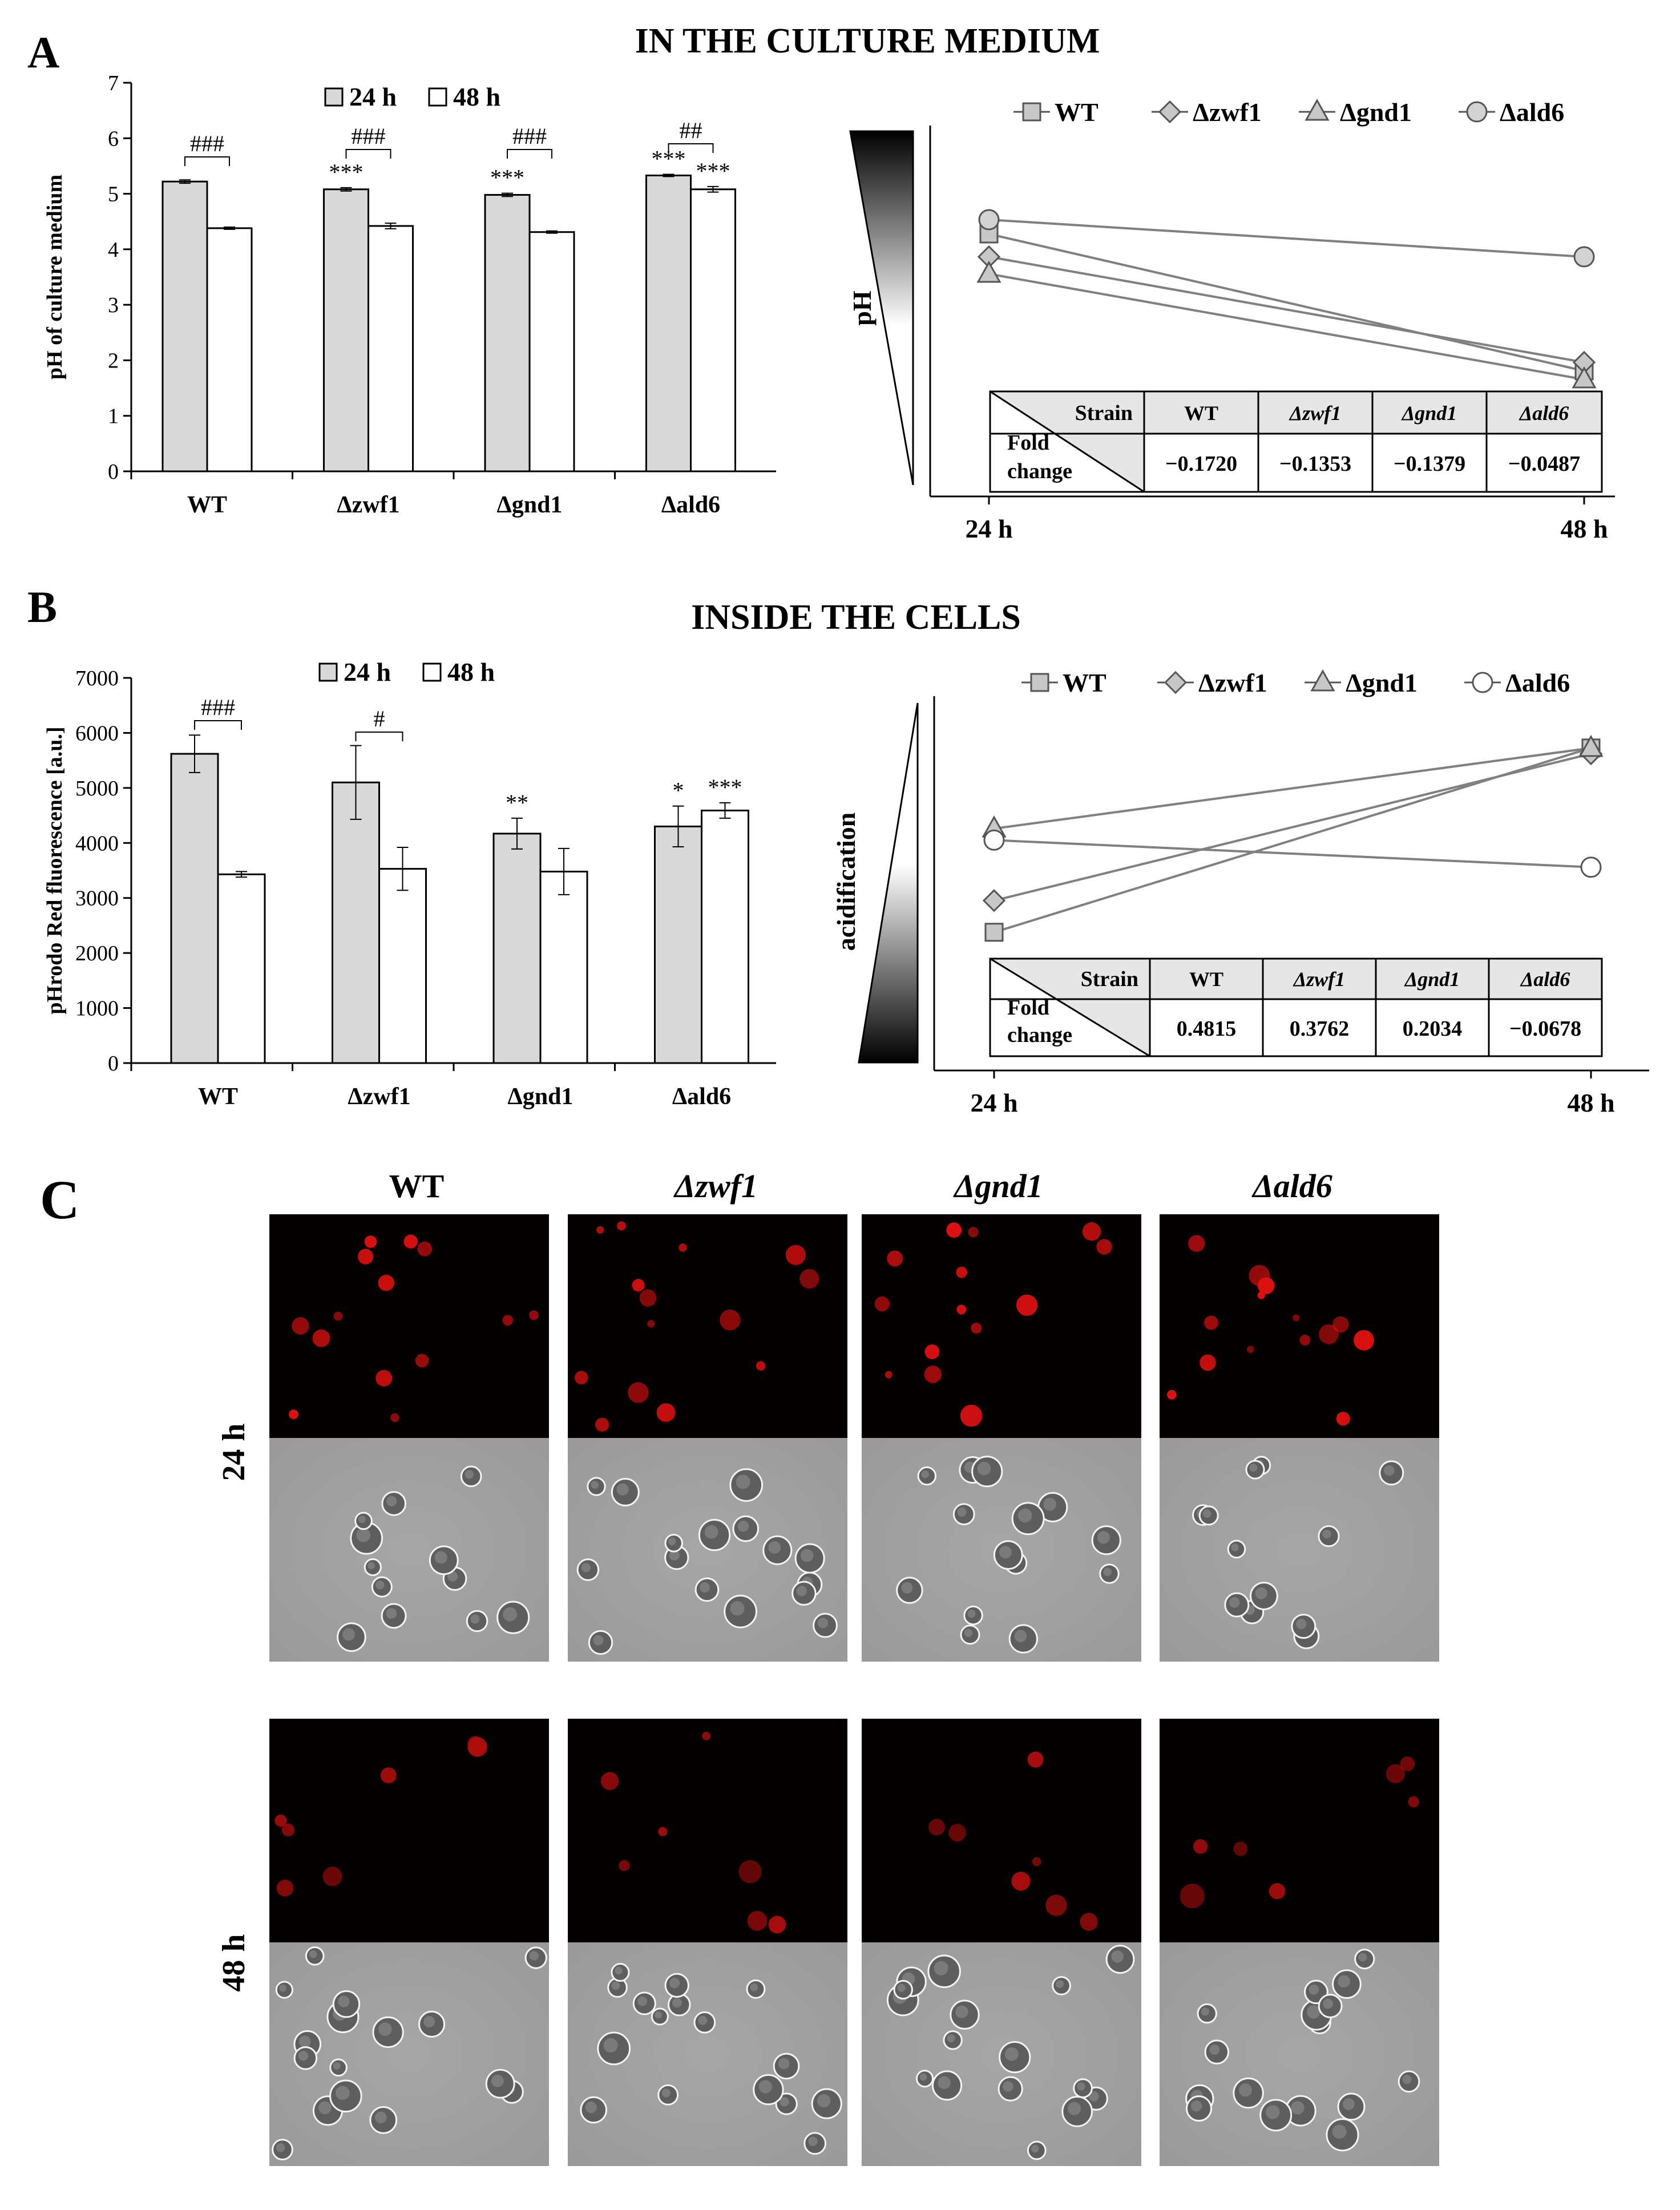 The width and height of the screenshot is (1680, 2210). I want to click on b-significance-mark: **, so click(517, 803).